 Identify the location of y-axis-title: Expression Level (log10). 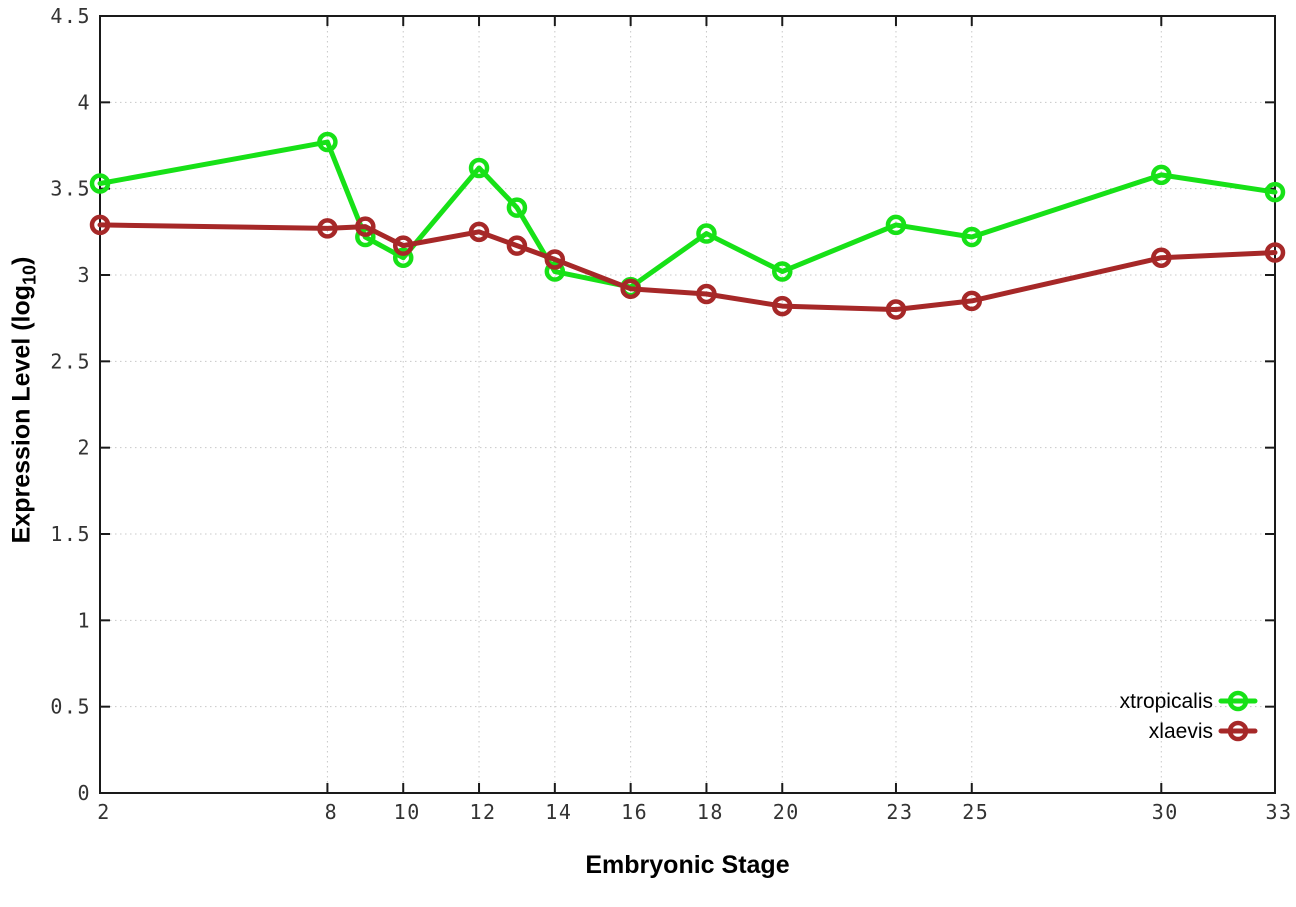
(24, 400).